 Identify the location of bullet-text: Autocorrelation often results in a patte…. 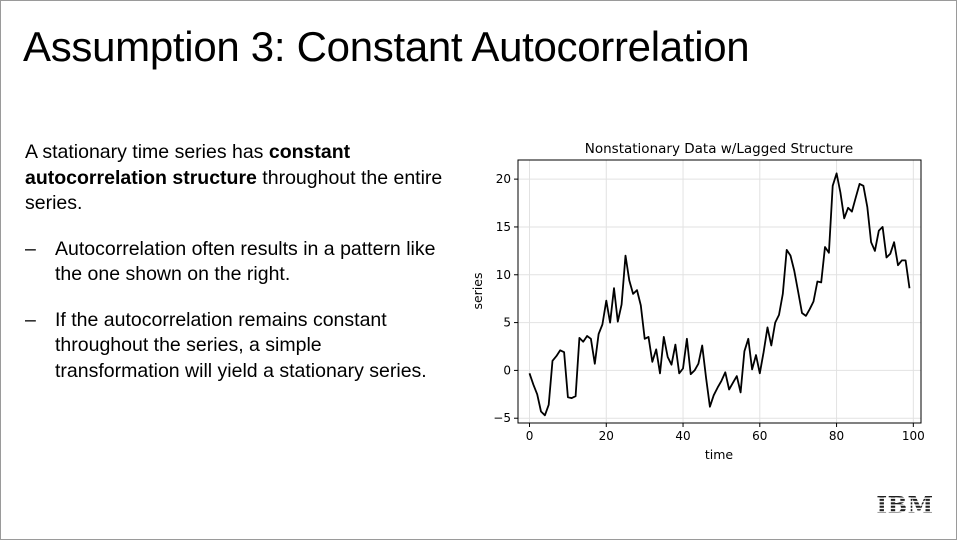
(245, 261).